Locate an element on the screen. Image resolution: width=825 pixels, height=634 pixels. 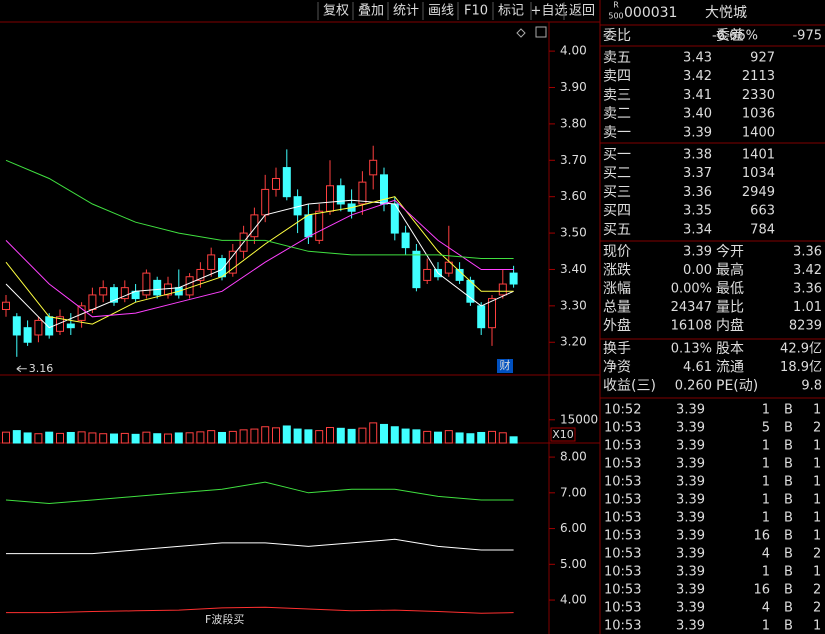
y-tick-label: 3.40 is located at coordinates (573, 269).